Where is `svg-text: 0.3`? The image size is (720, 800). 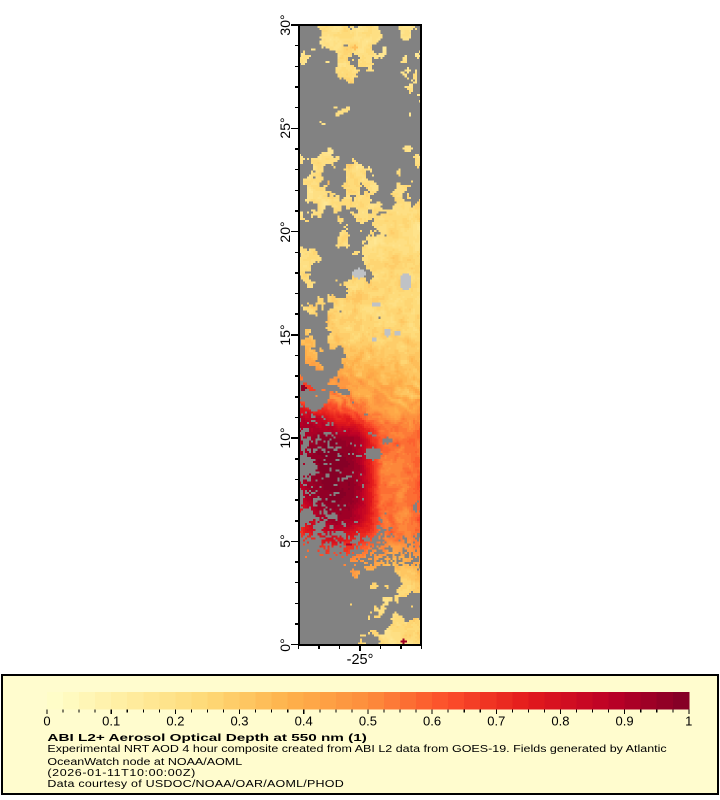
svg-text: 0.3 is located at coordinates (239, 721).